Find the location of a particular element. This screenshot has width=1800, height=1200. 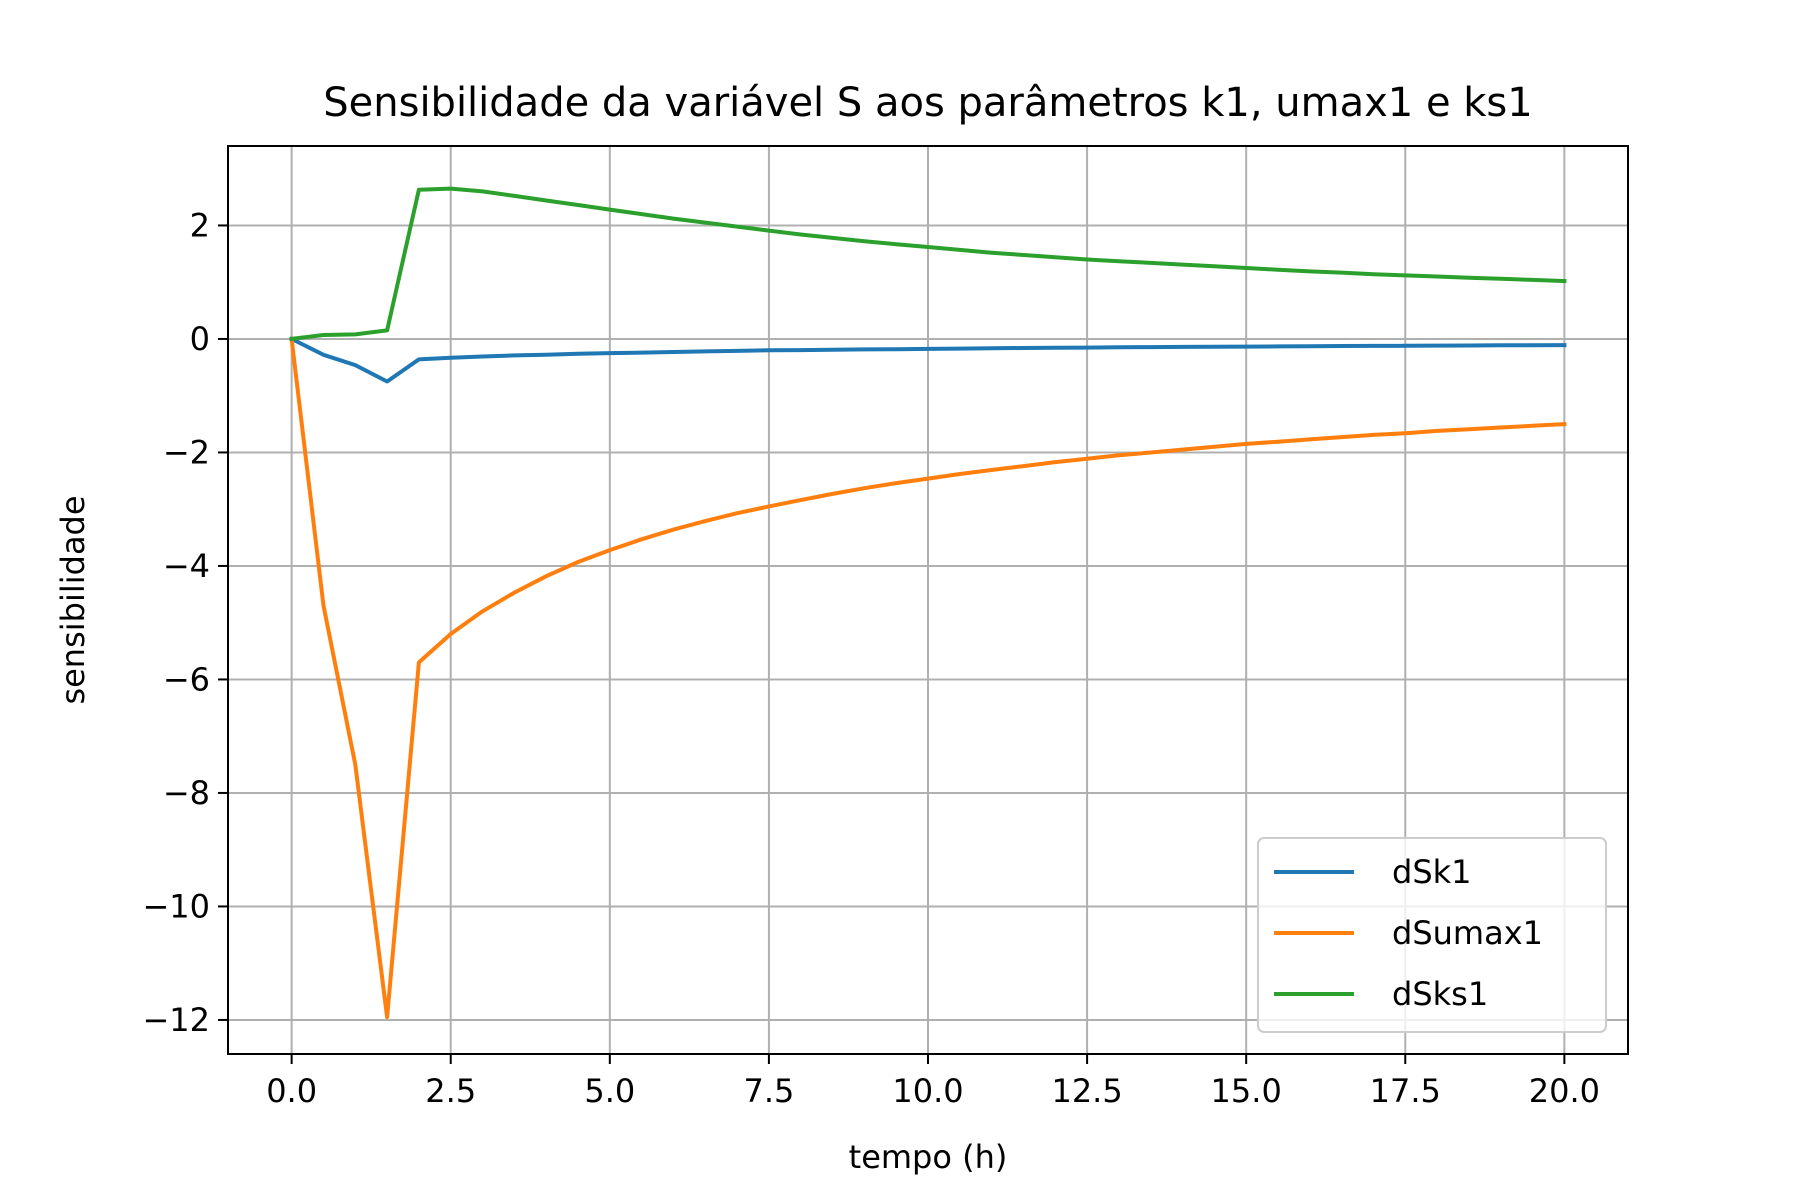

y-tick-label: 2 is located at coordinates (200, 225).